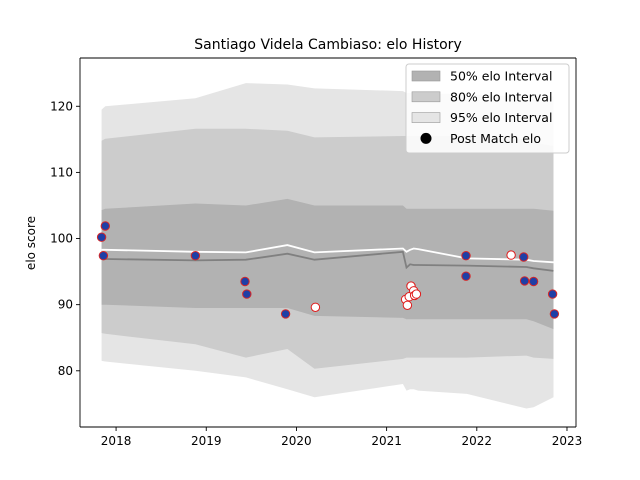 The height and width of the screenshot is (480, 640). What do you see at coordinates (426, 117) in the screenshot?
I see `legend-swatch-band95` at bounding box center [426, 117].